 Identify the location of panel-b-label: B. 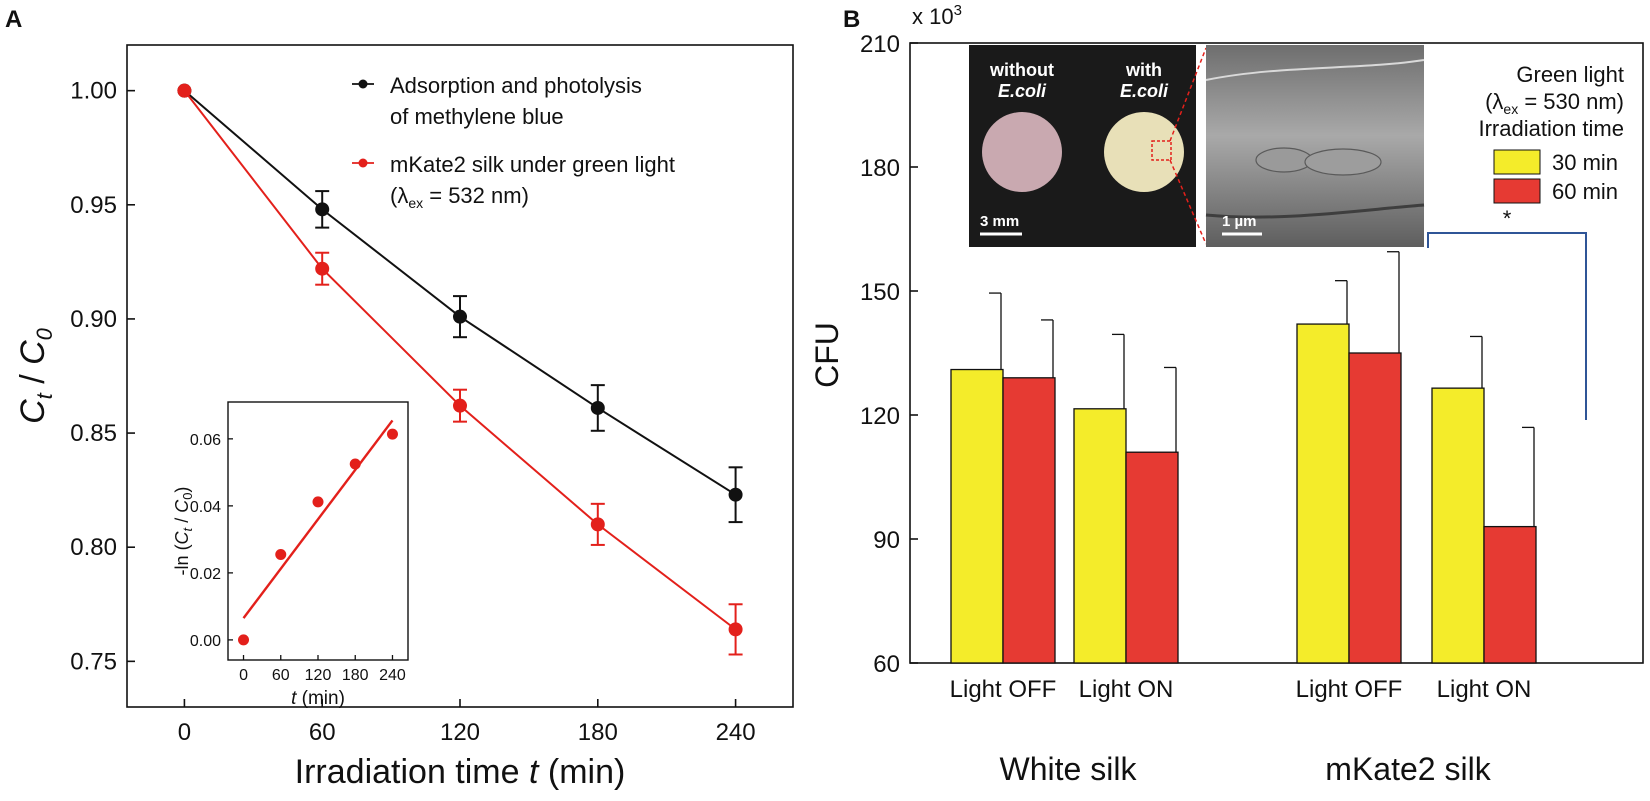
(851, 19).